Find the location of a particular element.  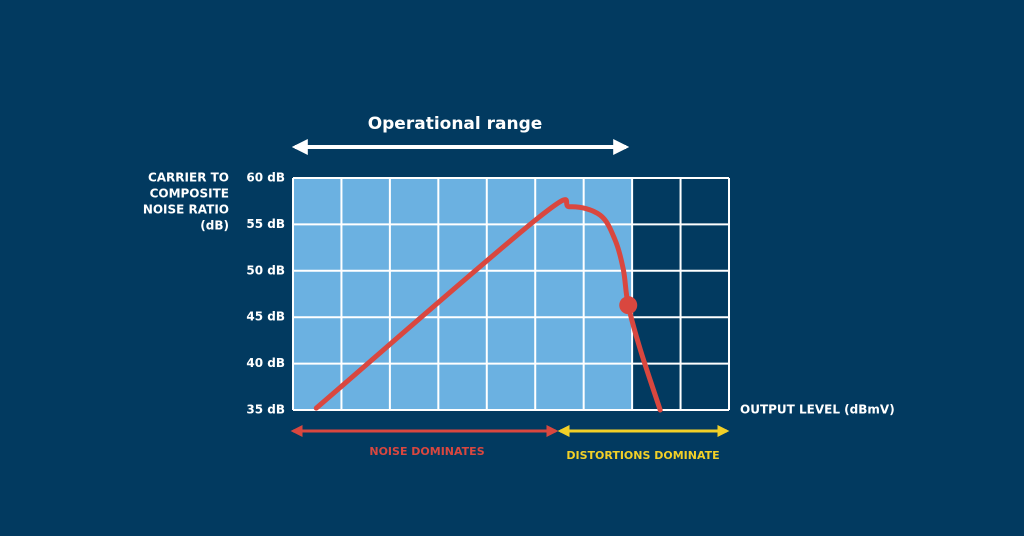

annotation: NOISE DOMINATES is located at coordinates (426, 451).